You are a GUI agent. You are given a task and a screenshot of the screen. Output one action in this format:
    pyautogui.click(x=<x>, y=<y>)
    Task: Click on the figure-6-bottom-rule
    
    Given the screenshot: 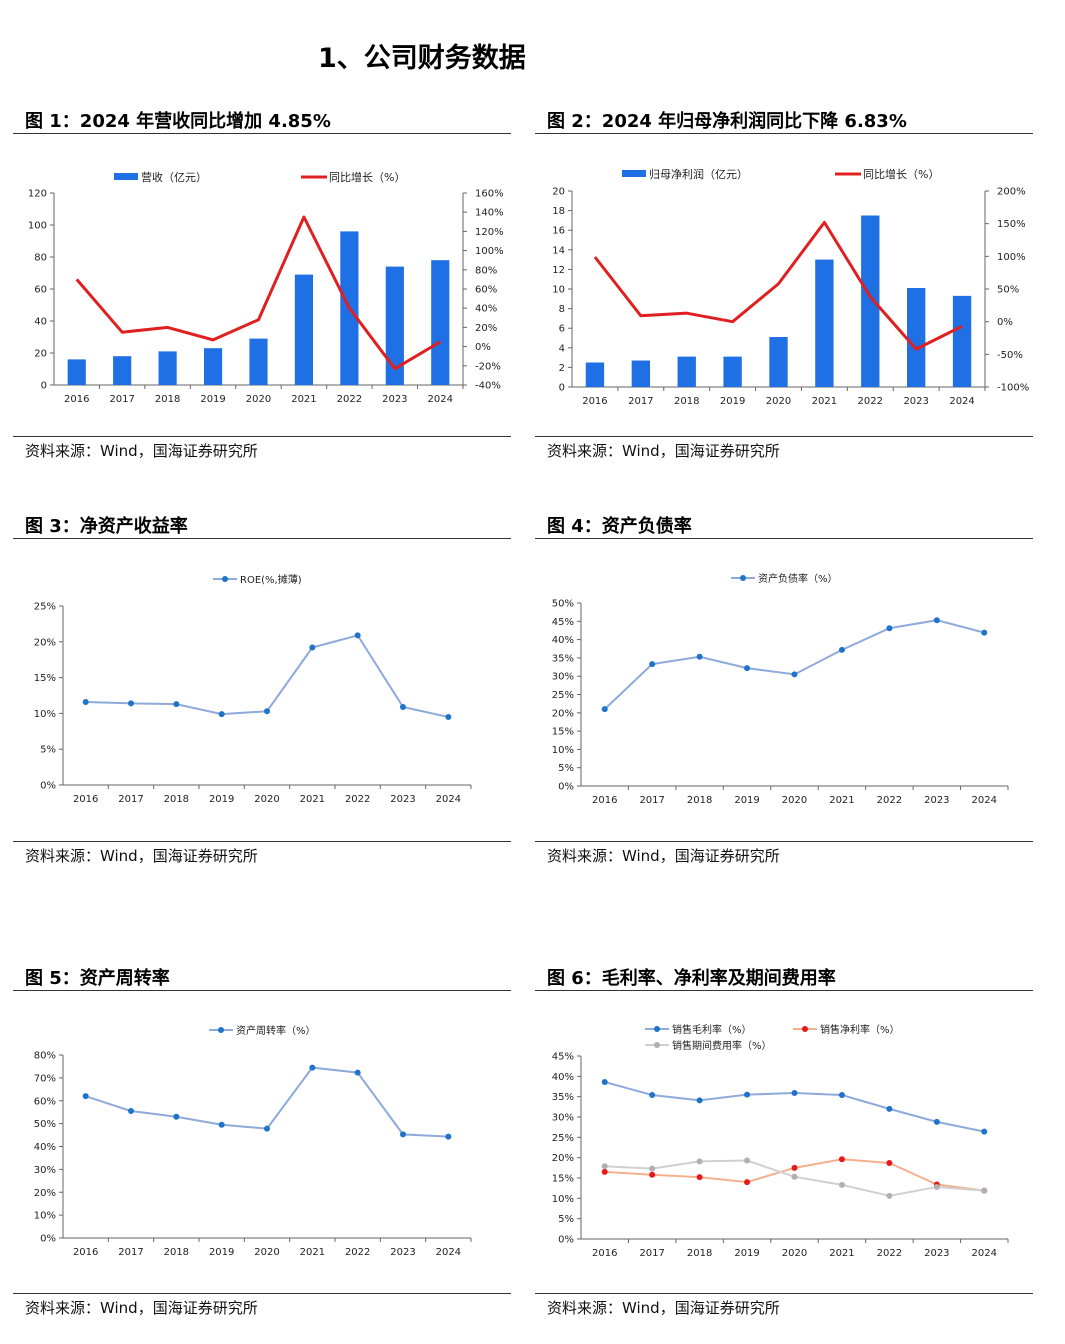 What is the action you would take?
    pyautogui.click(x=784, y=1293)
    